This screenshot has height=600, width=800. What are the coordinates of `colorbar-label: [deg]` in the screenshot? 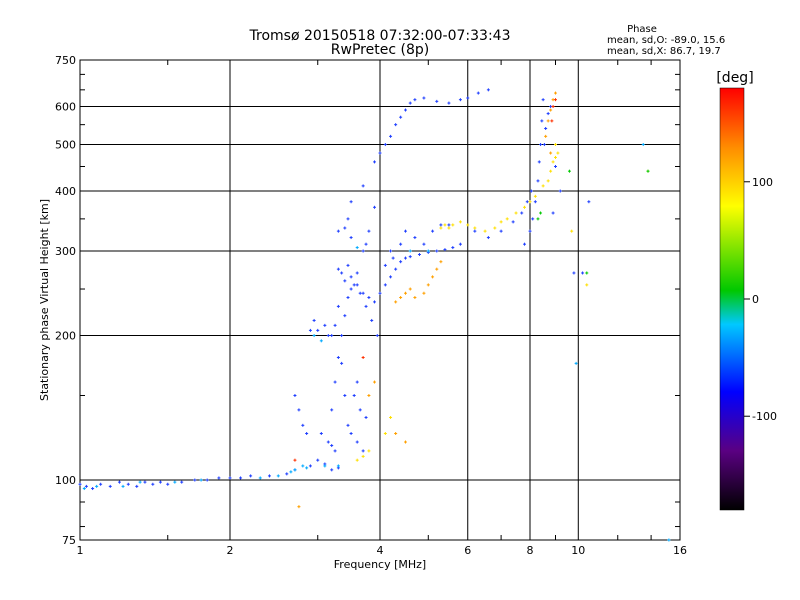 It's located at (734, 78).